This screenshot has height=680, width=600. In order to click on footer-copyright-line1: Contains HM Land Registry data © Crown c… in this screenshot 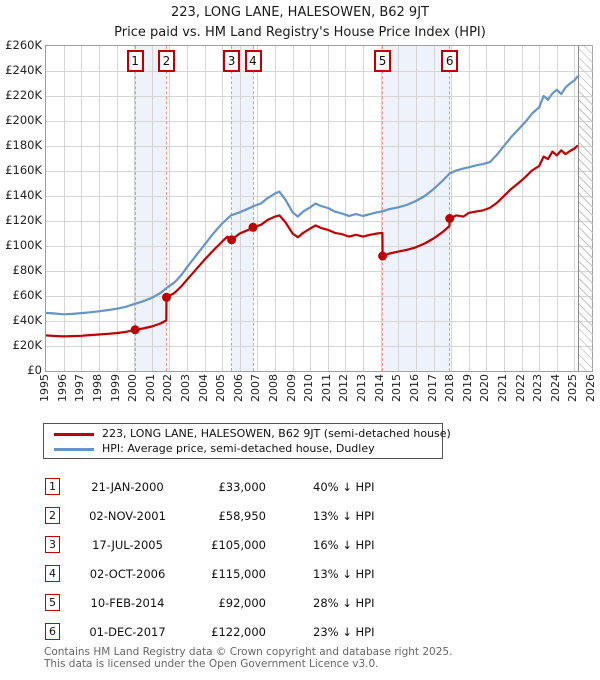, I will do `click(248, 652)`.